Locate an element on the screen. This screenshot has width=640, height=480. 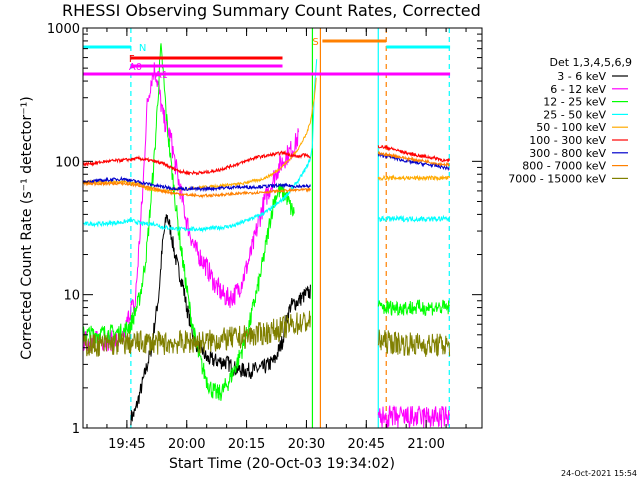
series-line-8-a is located at coordinates (197, 333).